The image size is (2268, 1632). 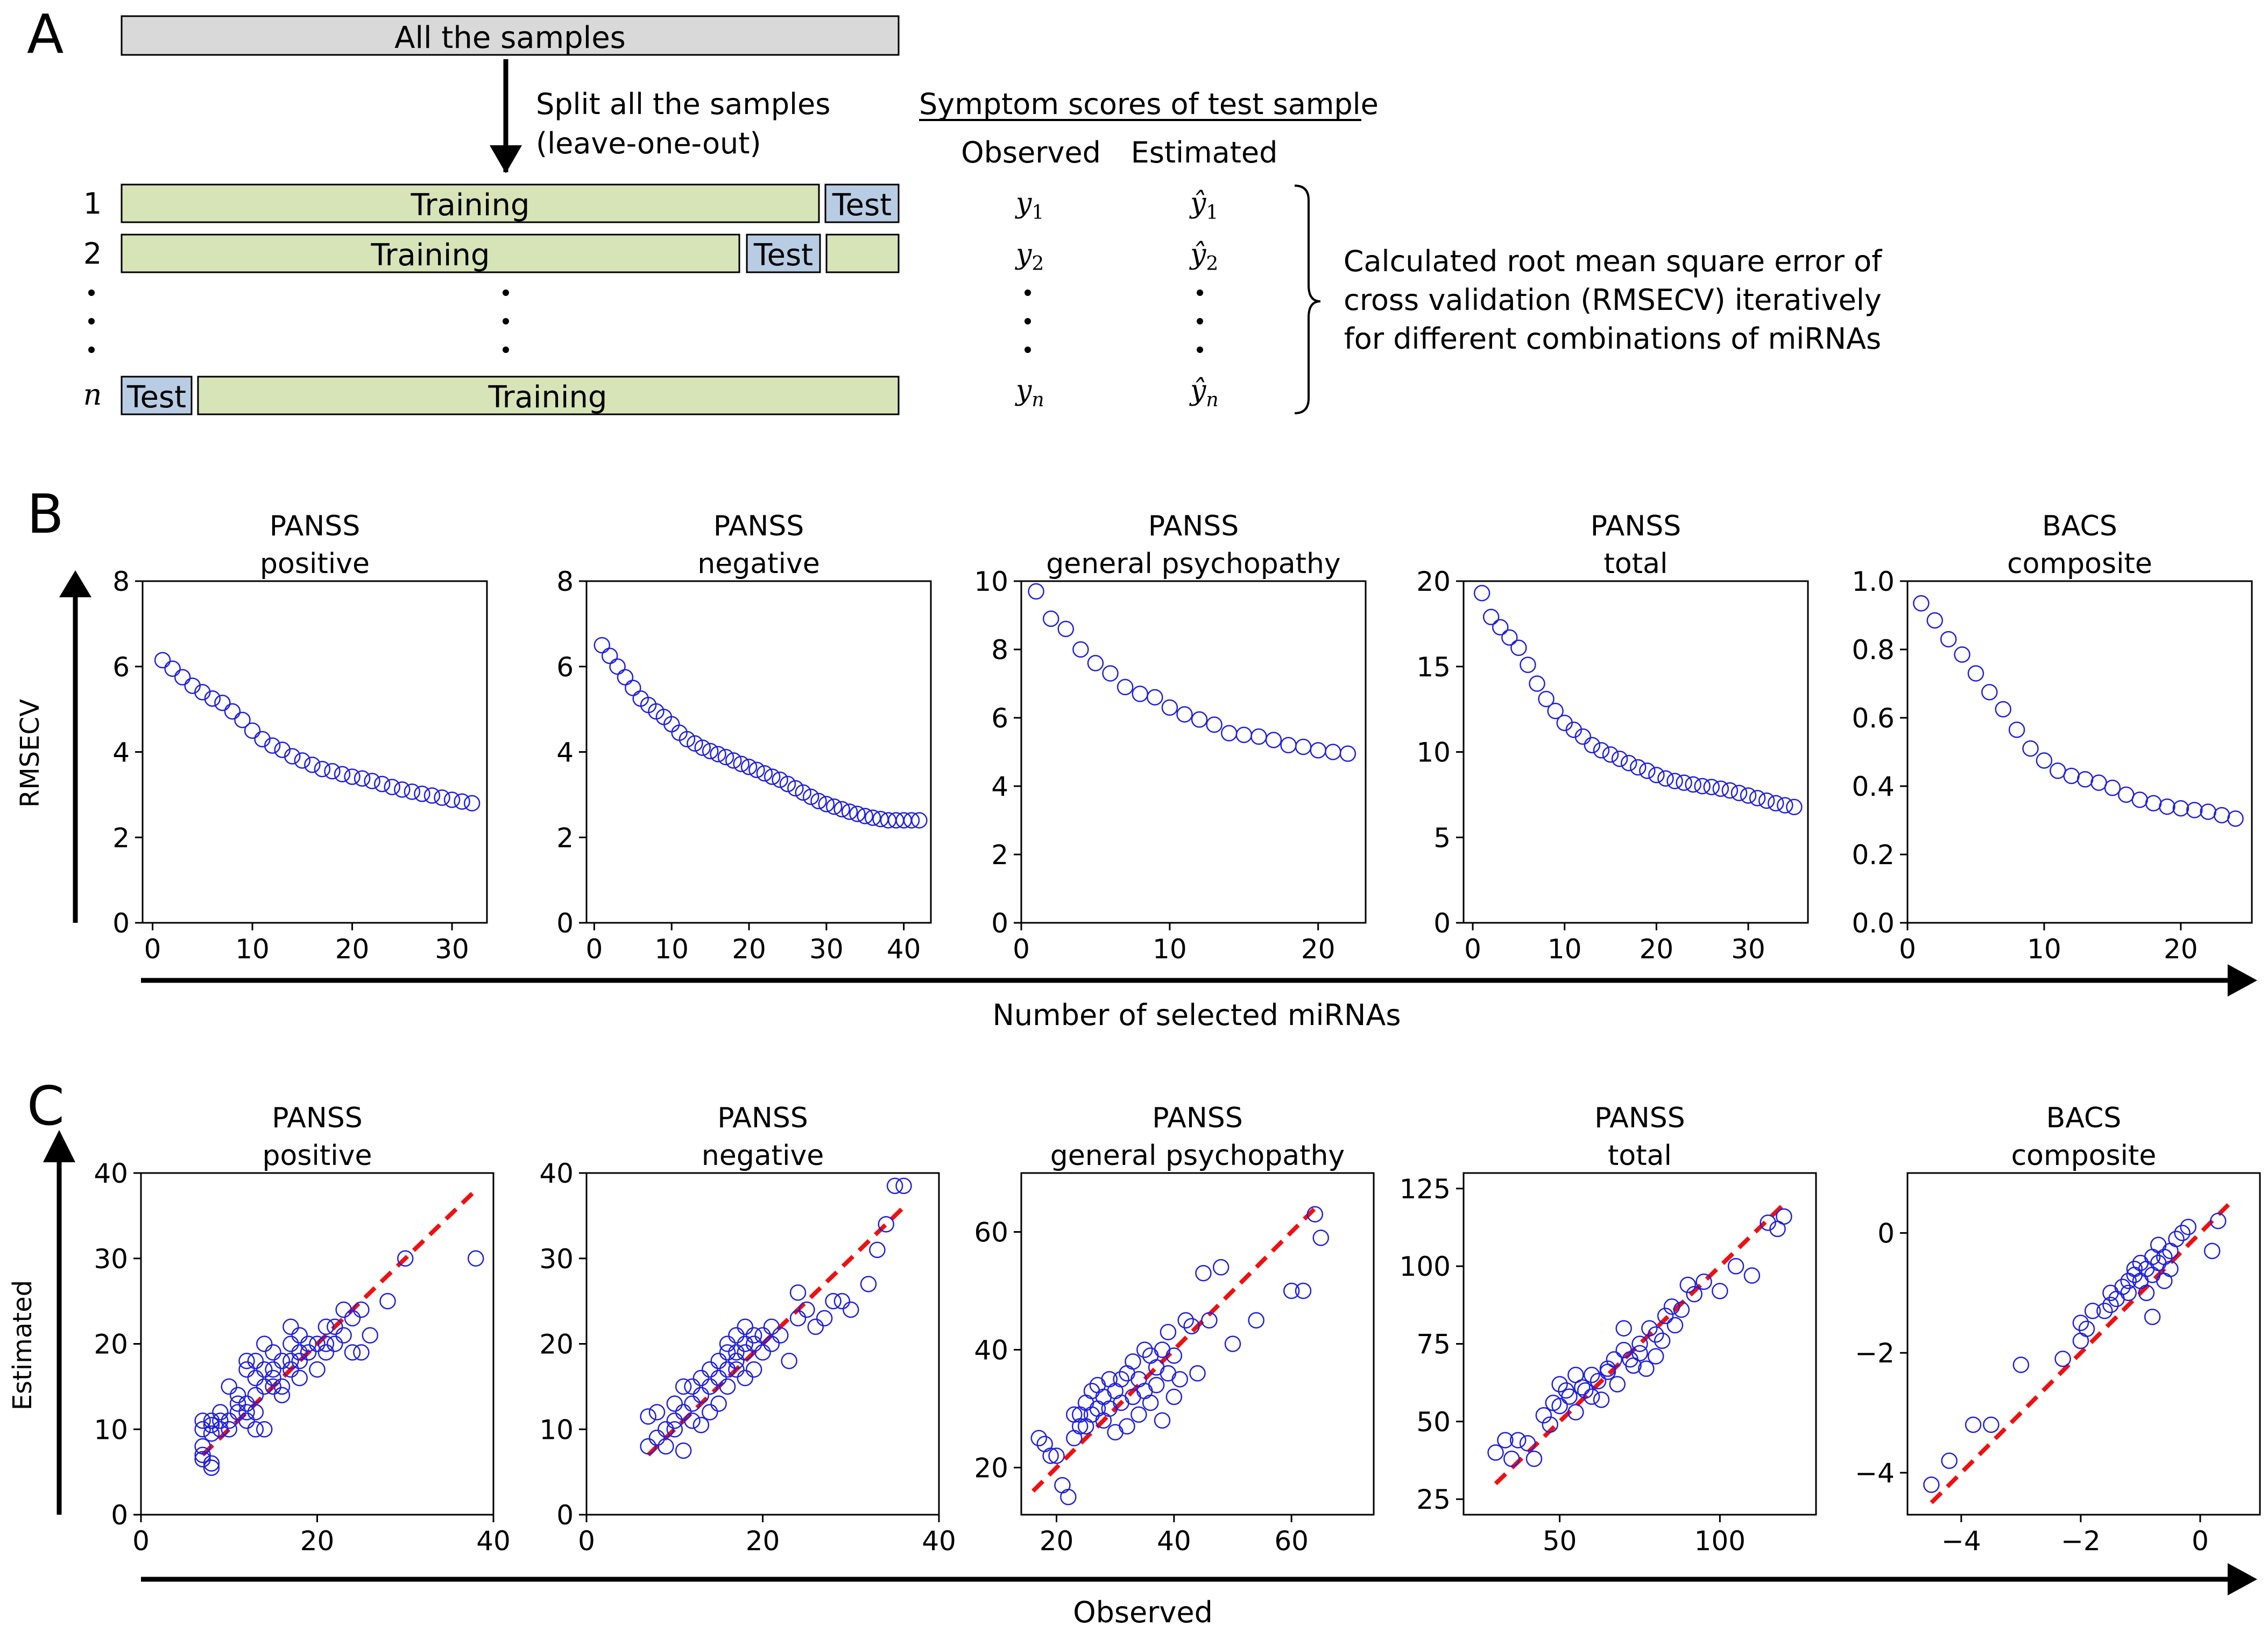 What do you see at coordinates (2200, 1541) in the screenshot?
I see `x-tick-label: 0` at bounding box center [2200, 1541].